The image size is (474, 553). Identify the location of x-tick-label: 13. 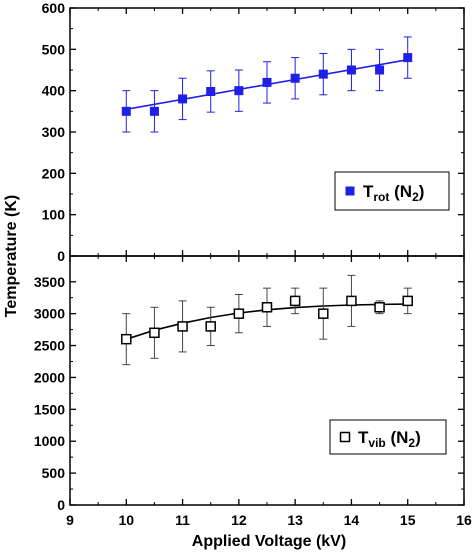
(295, 520).